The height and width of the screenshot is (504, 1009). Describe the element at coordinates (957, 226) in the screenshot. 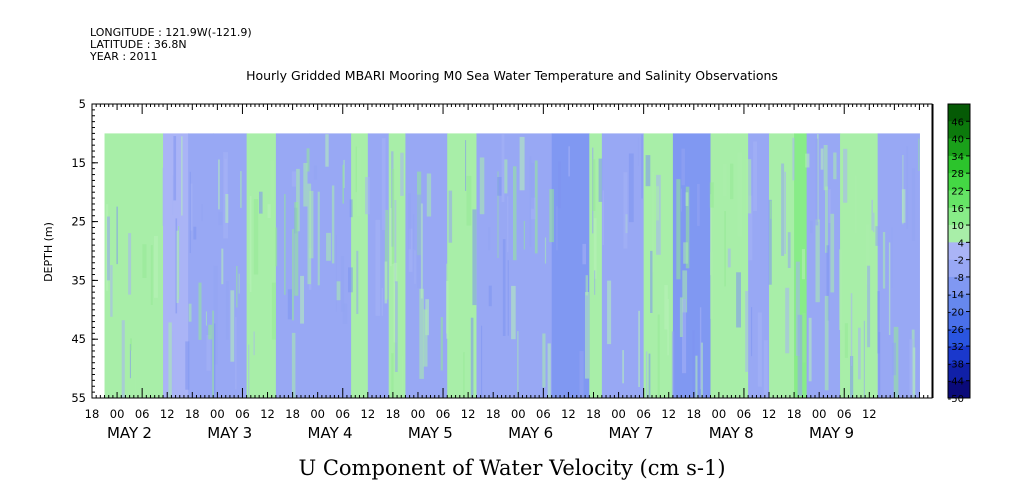

I see `colorbar-label: 10` at that location.